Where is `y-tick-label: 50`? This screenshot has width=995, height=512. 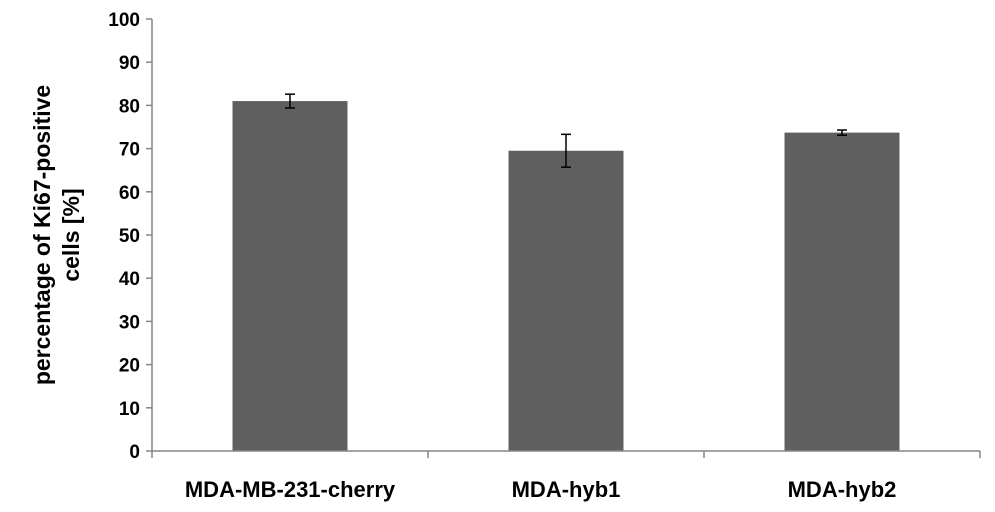 y-tick-label: 50 is located at coordinates (129, 236).